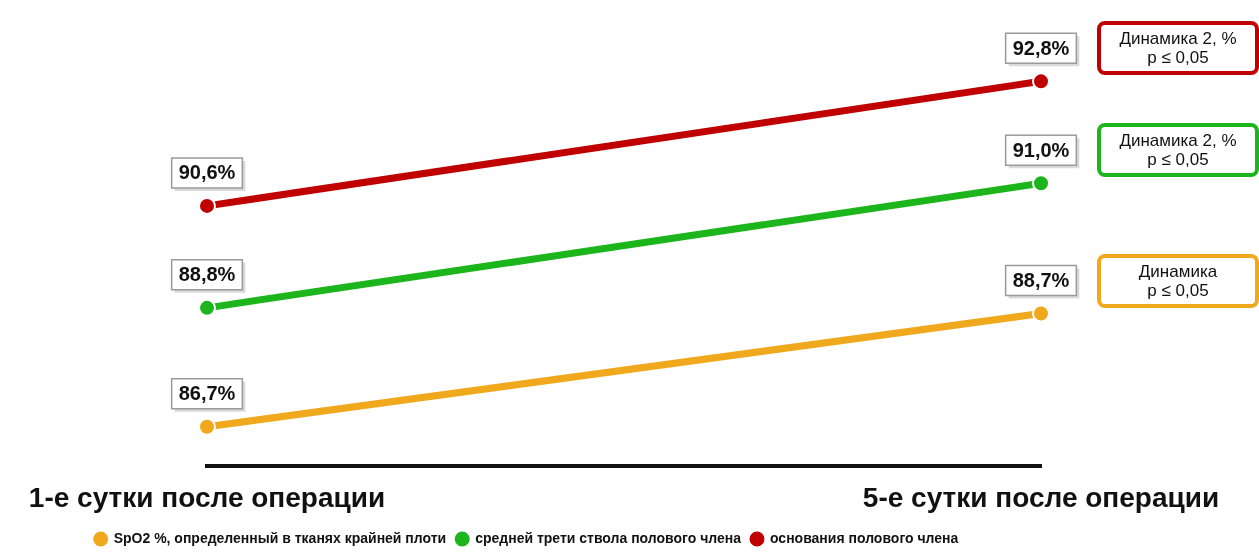 The width and height of the screenshot is (1259, 556). I want to click on legend-label: основания полового члена, so click(864, 537).